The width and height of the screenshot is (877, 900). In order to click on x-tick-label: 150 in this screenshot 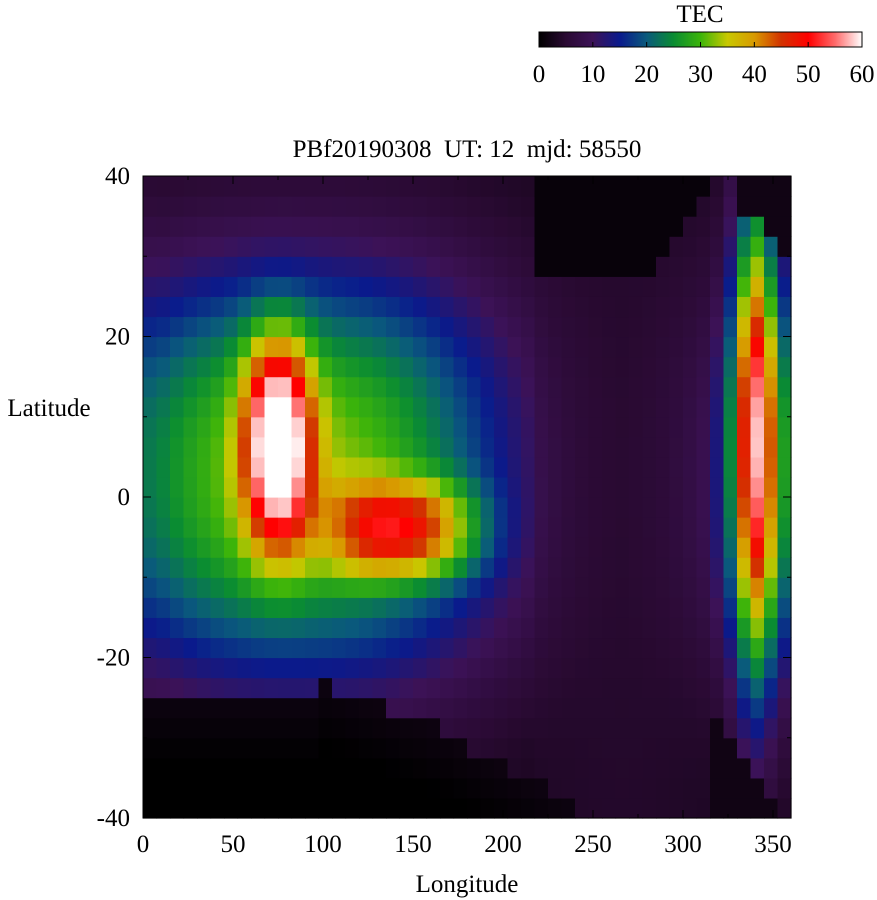, I will do `click(413, 844)`.